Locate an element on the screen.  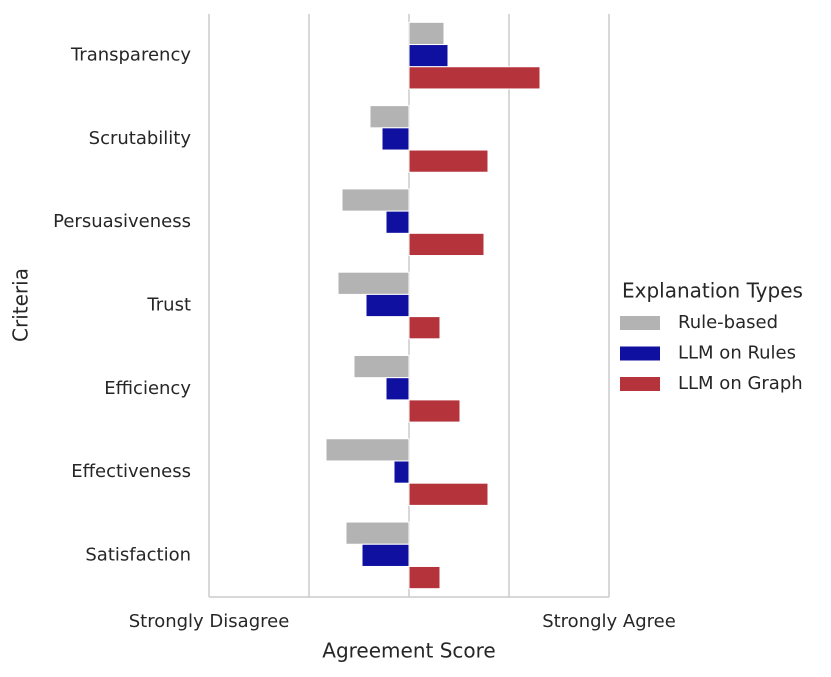
y-tick-label: Effectiveness is located at coordinates (131, 471).